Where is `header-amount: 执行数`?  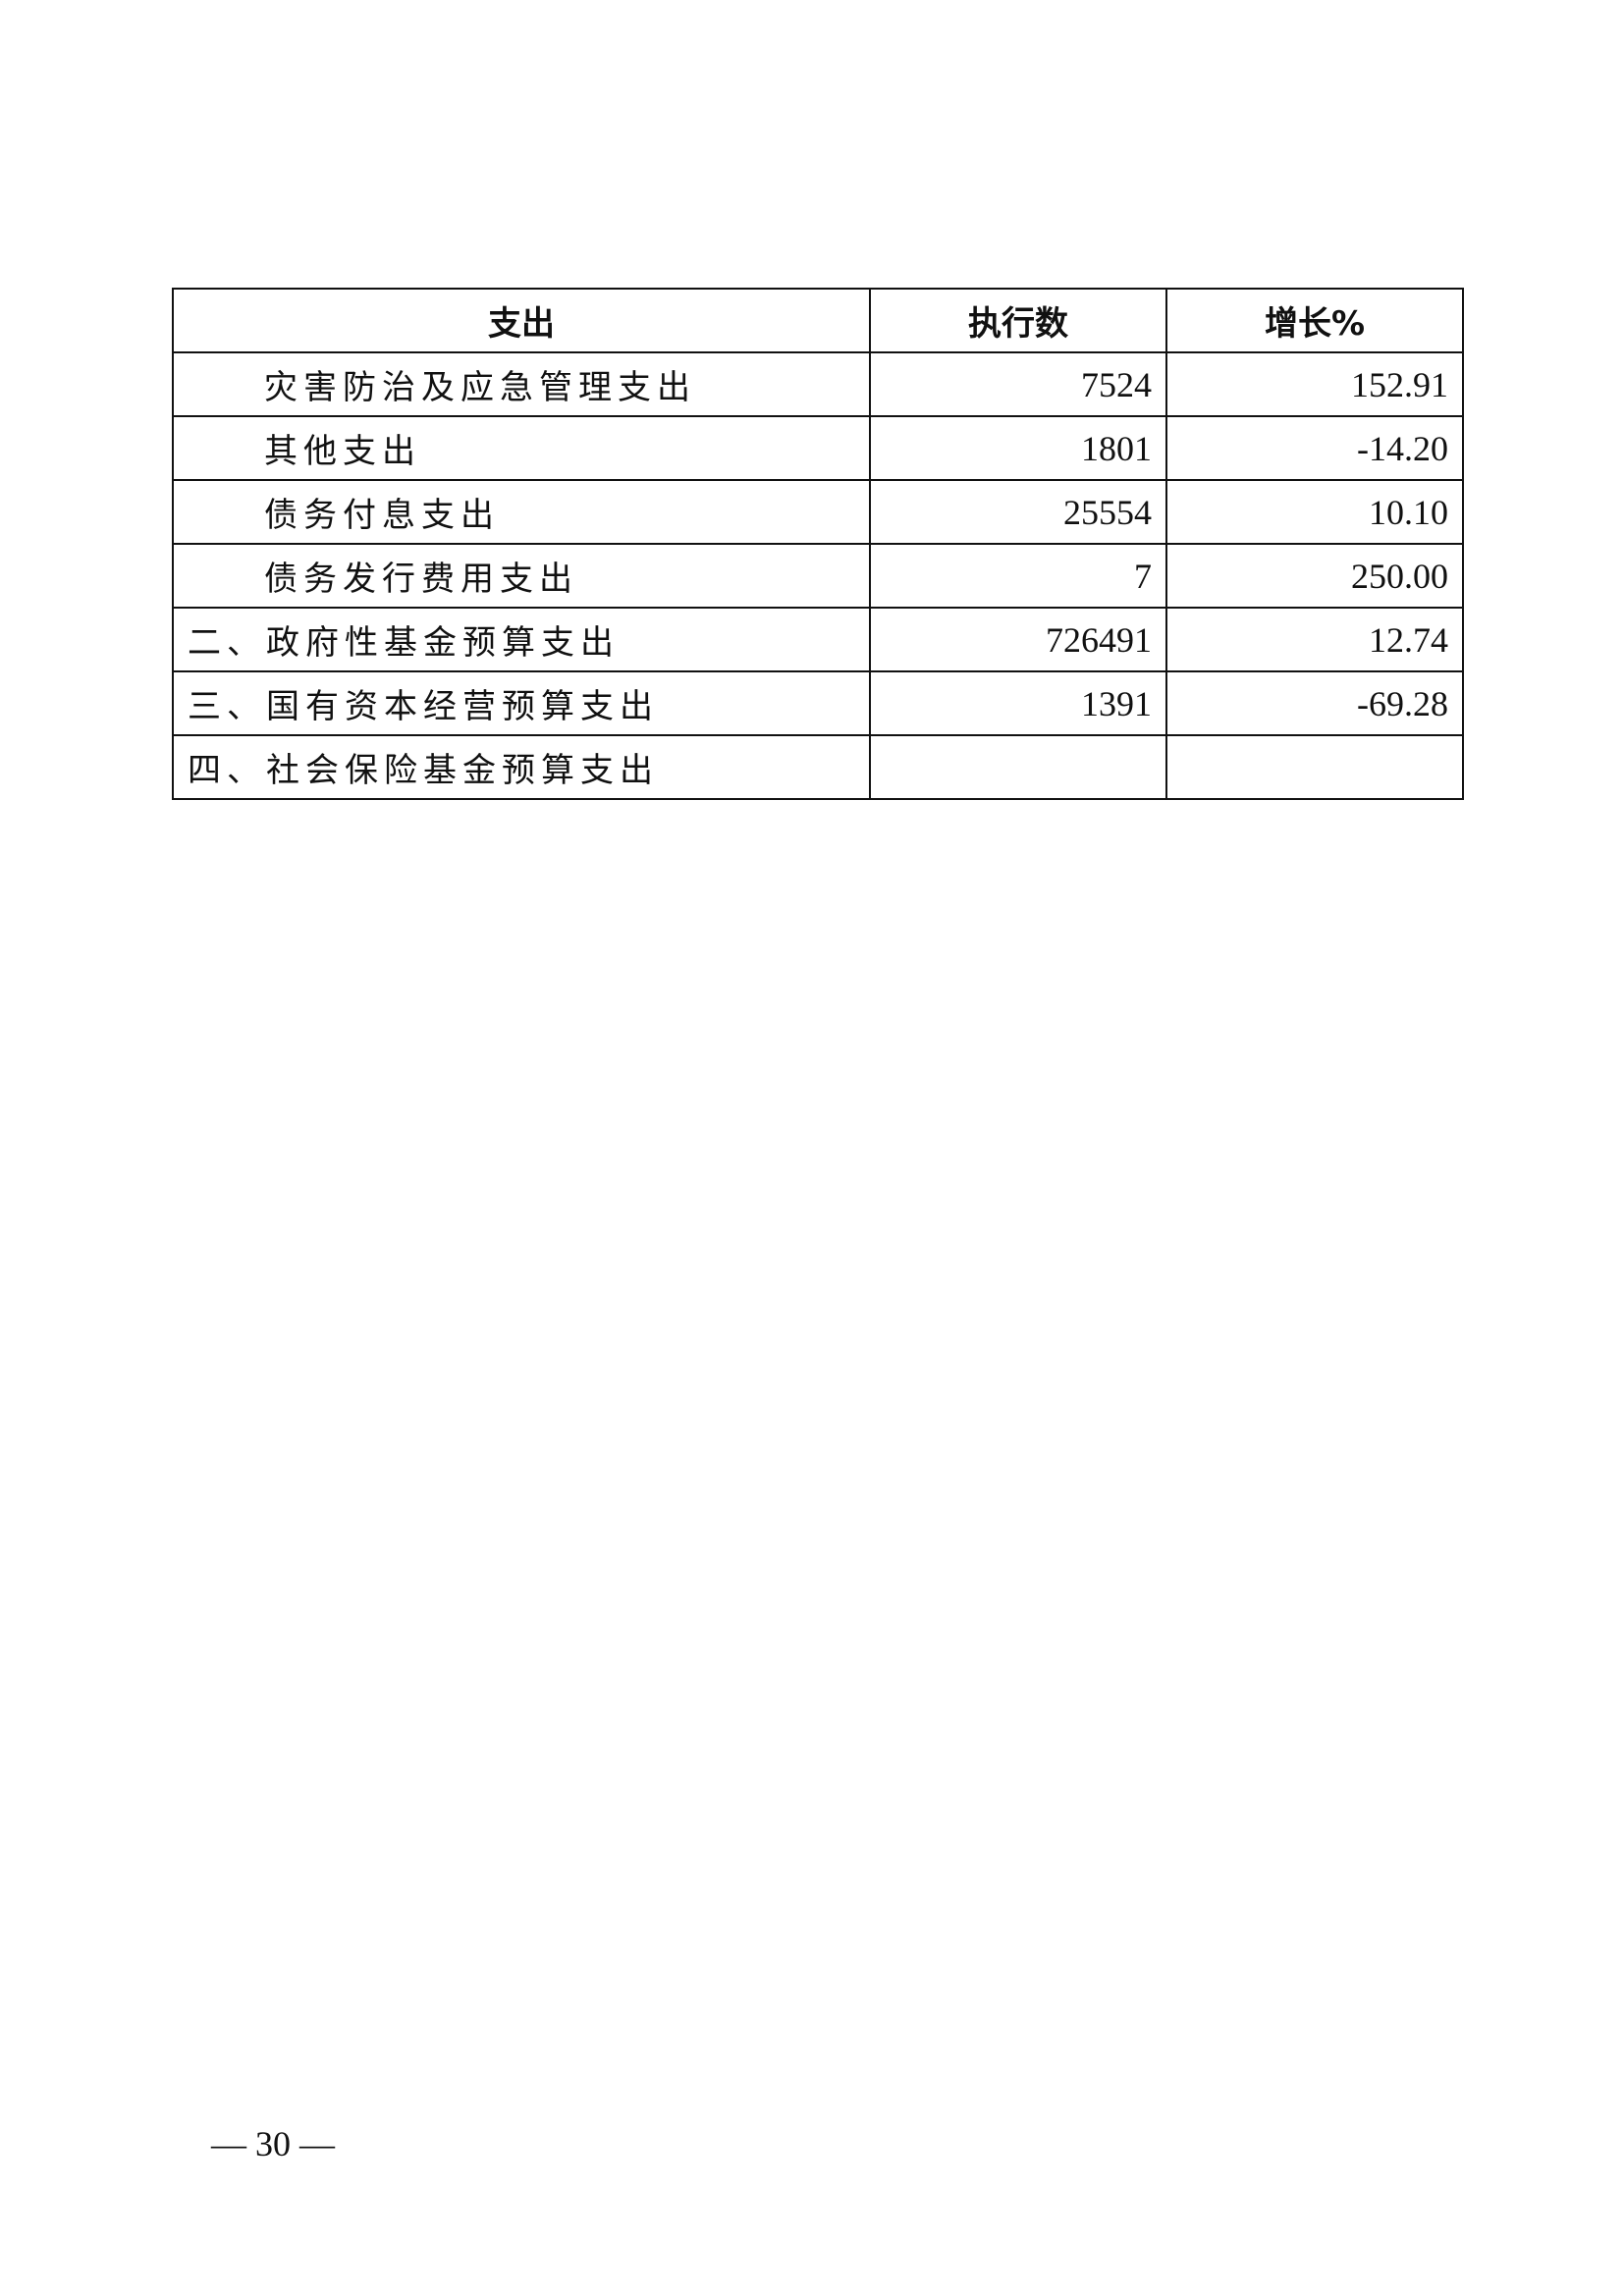 header-amount: 执行数 is located at coordinates (1018, 320).